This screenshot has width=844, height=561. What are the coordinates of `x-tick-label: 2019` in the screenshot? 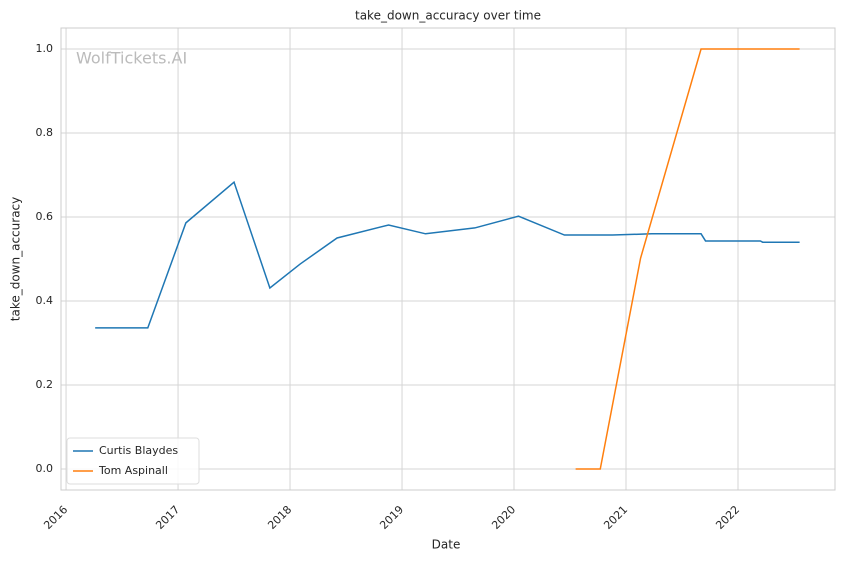 It's located at (391, 517).